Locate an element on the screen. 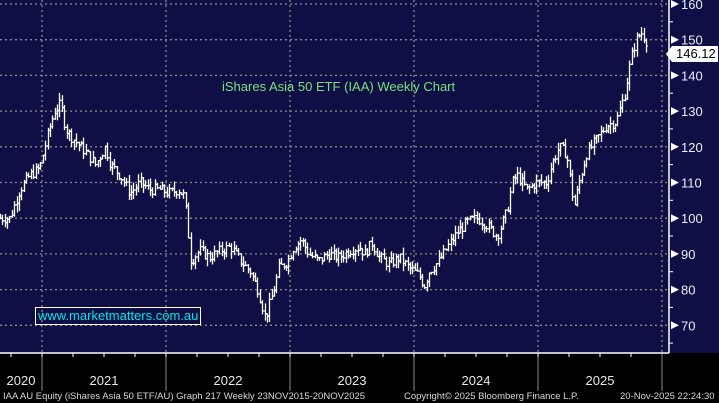 This screenshot has height=403, width=719. y-tick-label: 160 is located at coordinates (692, 6).